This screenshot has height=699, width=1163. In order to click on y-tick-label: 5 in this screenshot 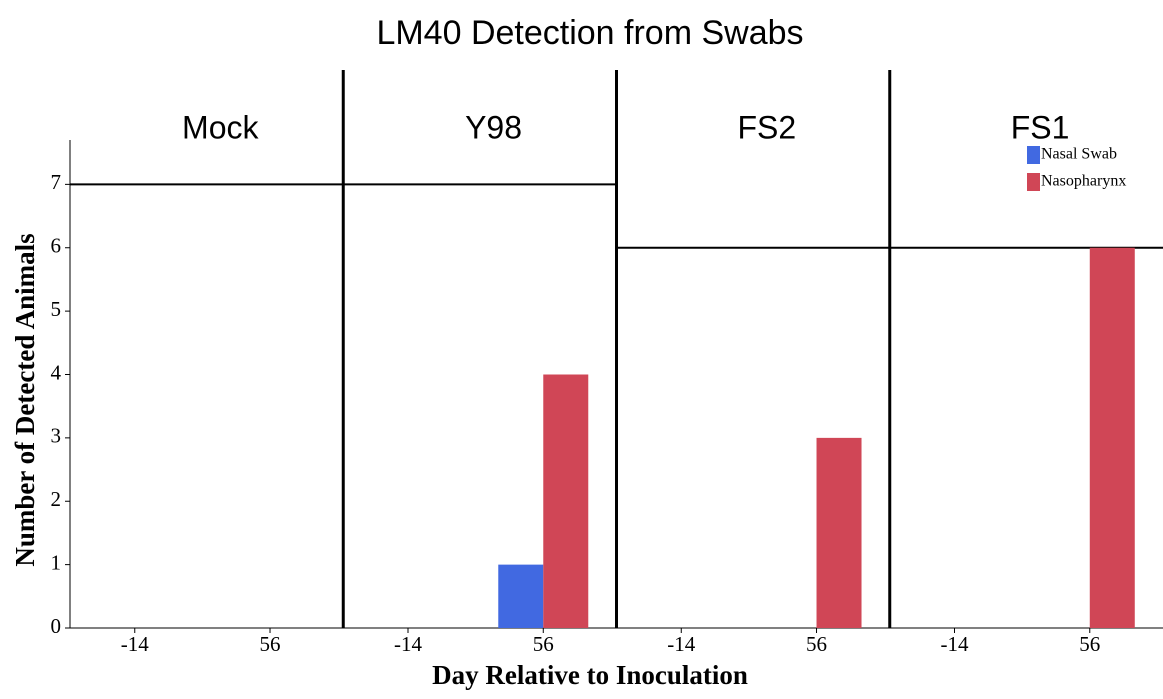, I will do `click(56, 309)`.